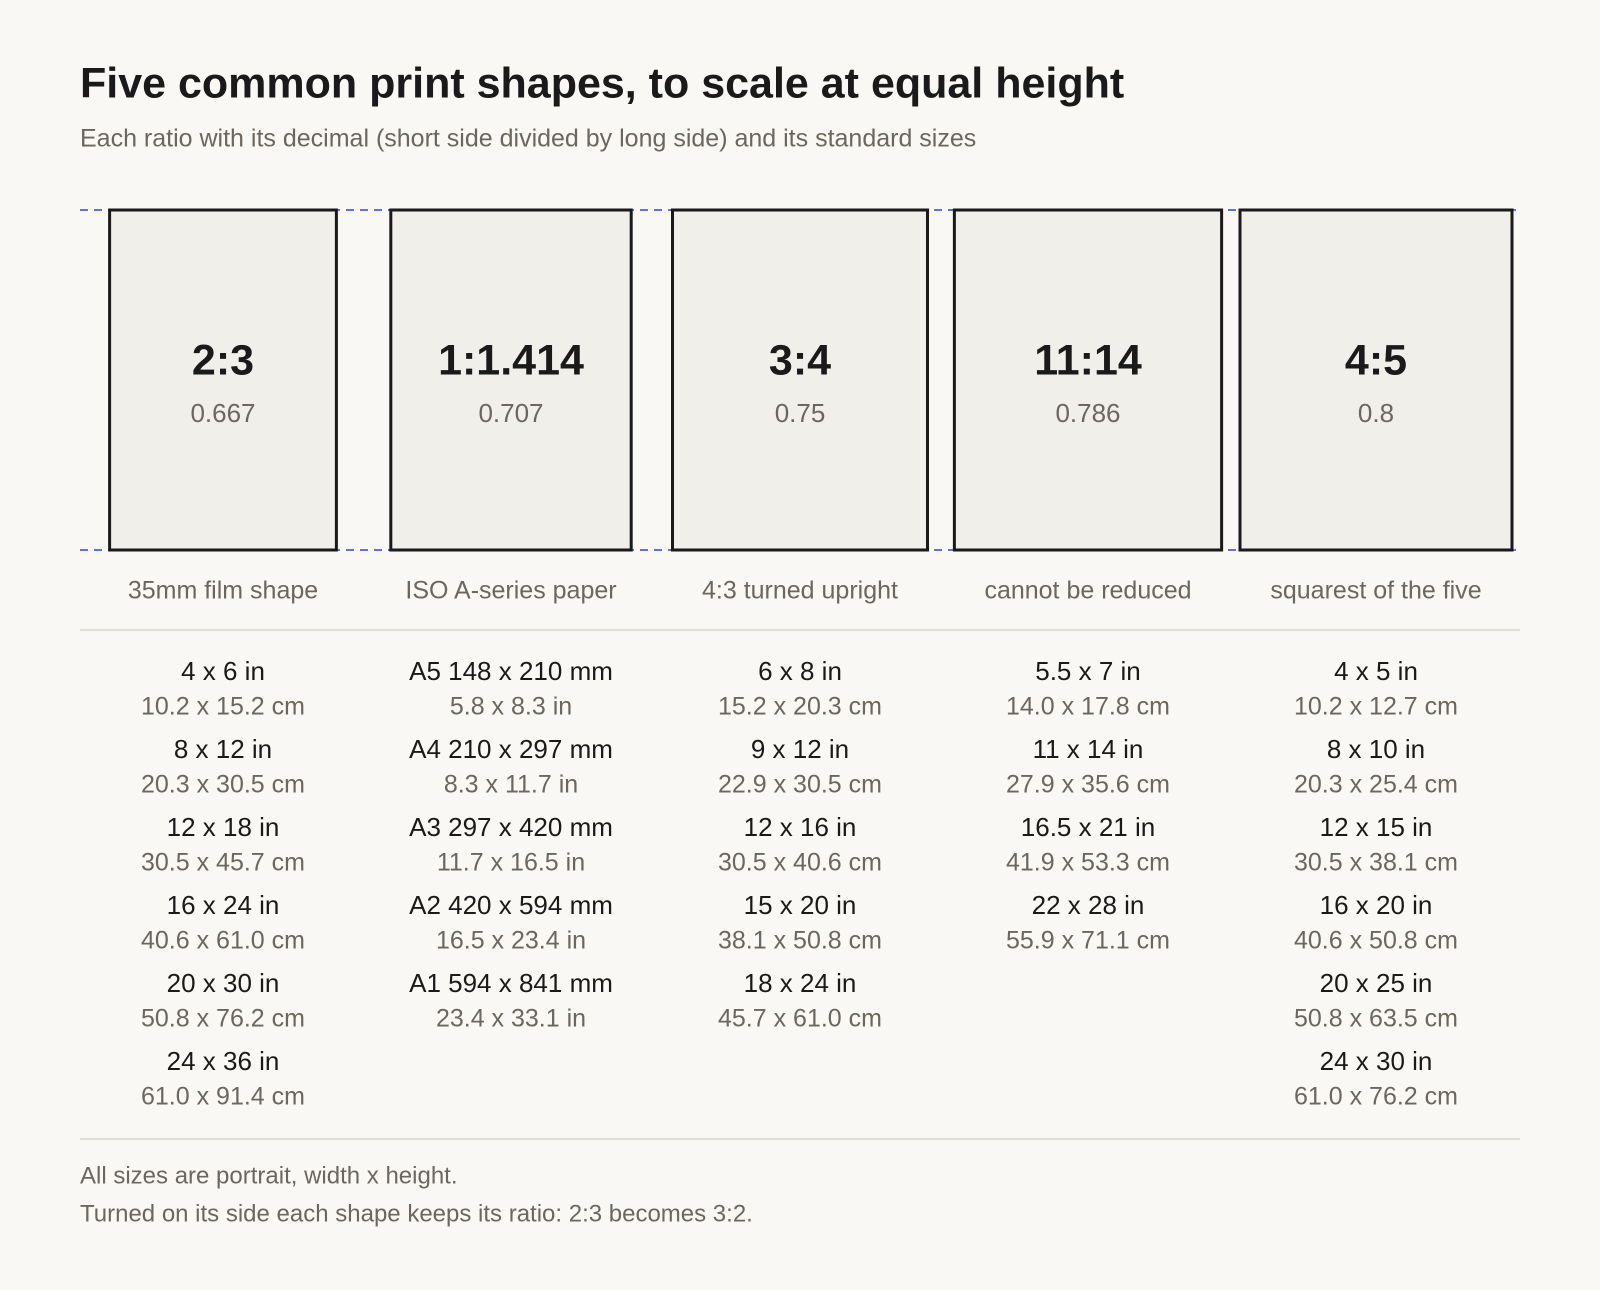 The width and height of the screenshot is (1600, 1290). What do you see at coordinates (1088, 707) in the screenshot?
I see `size-alt: 14.0 x 17.8 cm` at bounding box center [1088, 707].